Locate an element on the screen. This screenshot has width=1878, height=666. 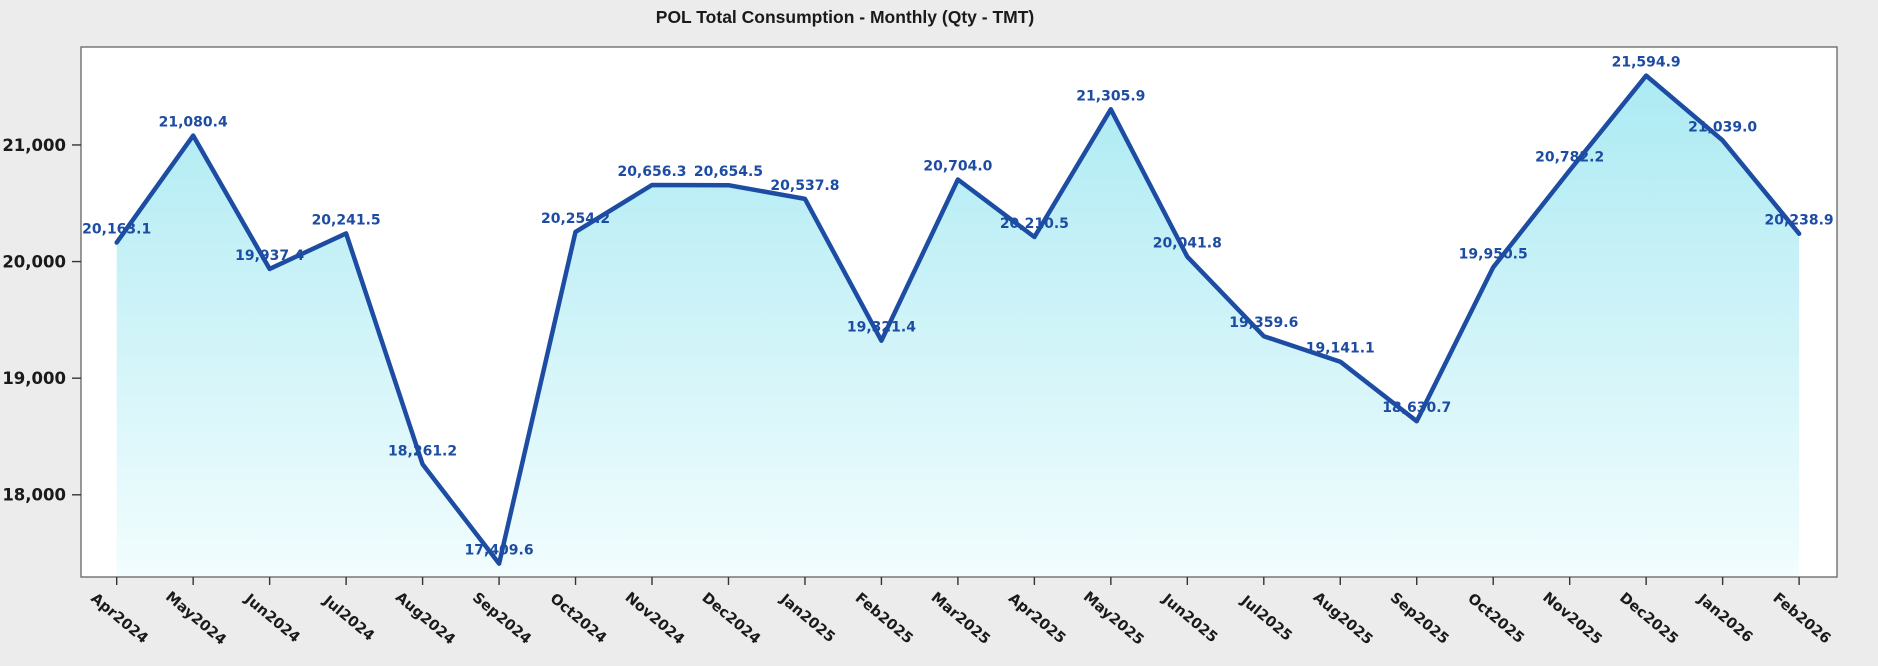
y-tick-label: 21,000 is located at coordinates (34, 145).